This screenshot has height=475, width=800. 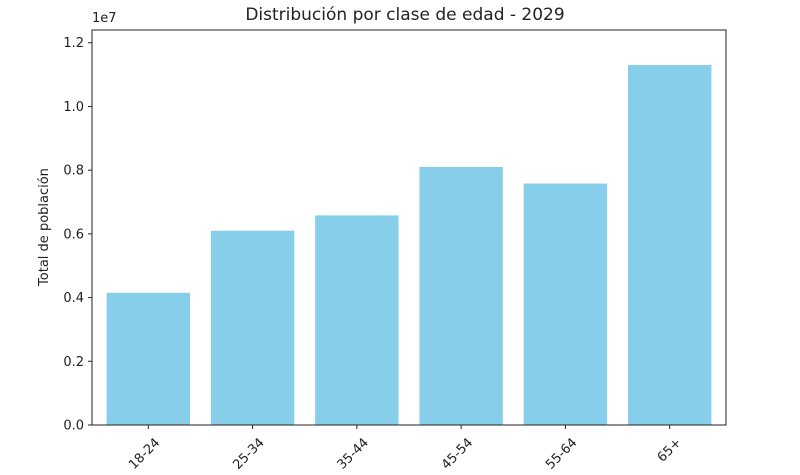 What do you see at coordinates (457, 453) in the screenshot?
I see `x-tick-label: 45-54` at bounding box center [457, 453].